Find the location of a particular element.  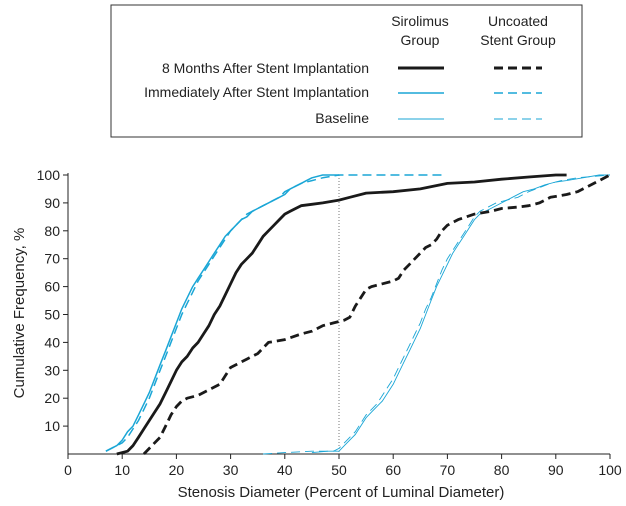

y-axis-title: Cumulative Frequency, % is located at coordinates (19, 313).